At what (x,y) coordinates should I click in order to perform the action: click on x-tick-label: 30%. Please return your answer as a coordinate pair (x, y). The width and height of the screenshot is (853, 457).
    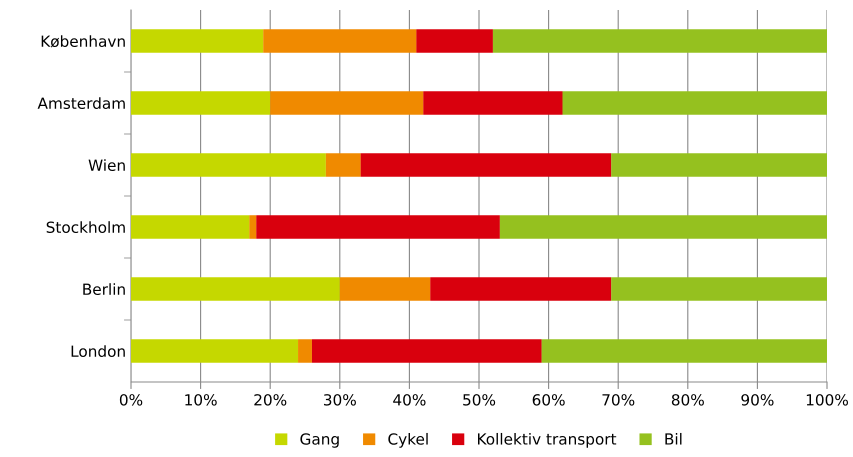
    Looking at the image, I should click on (340, 400).